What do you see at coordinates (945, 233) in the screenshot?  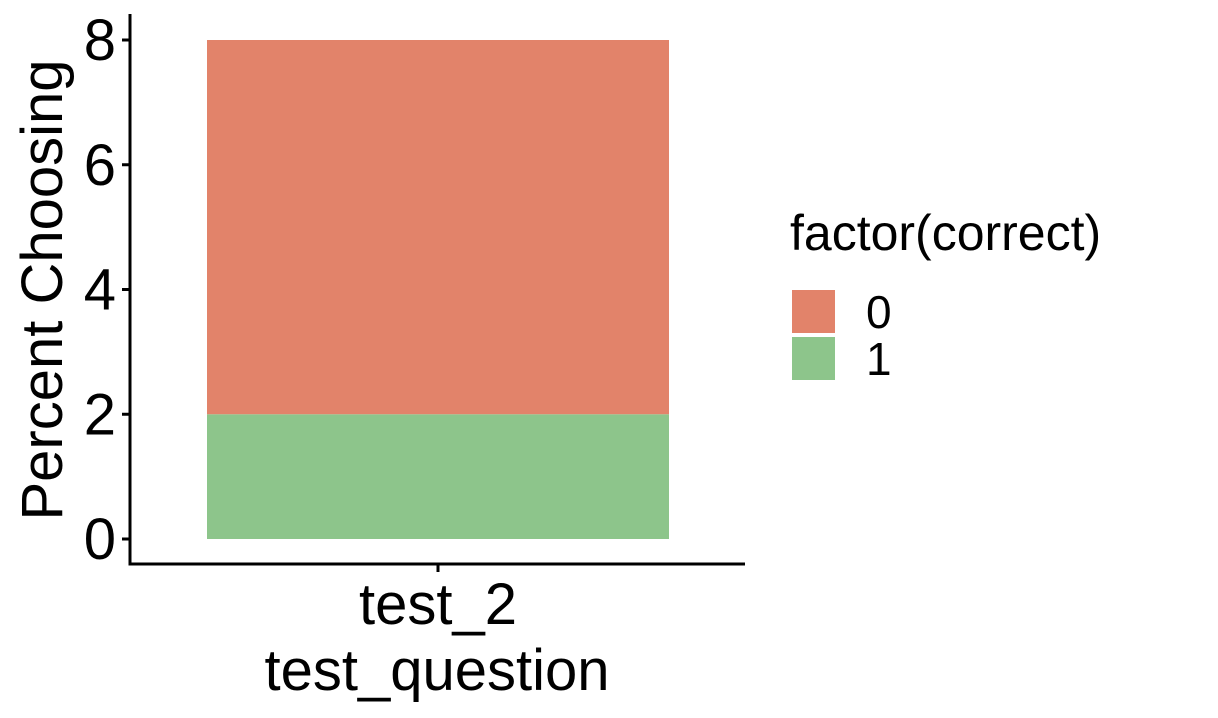 I see `legend-title: factor(correct)` at bounding box center [945, 233].